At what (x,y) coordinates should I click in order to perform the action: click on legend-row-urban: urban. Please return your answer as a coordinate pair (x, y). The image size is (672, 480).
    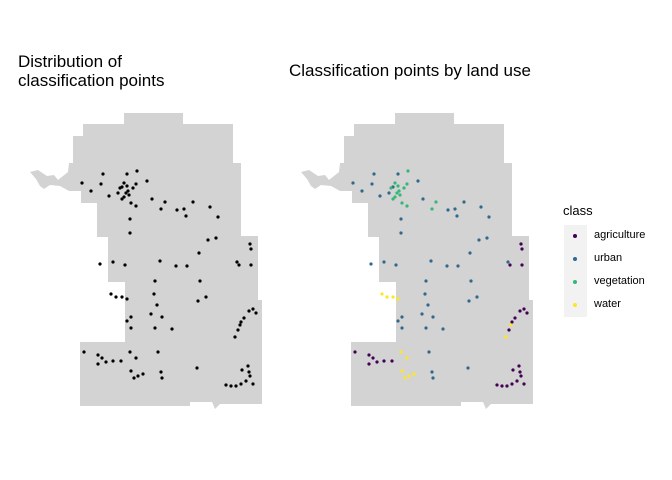
    Looking at the image, I should click on (593, 259).